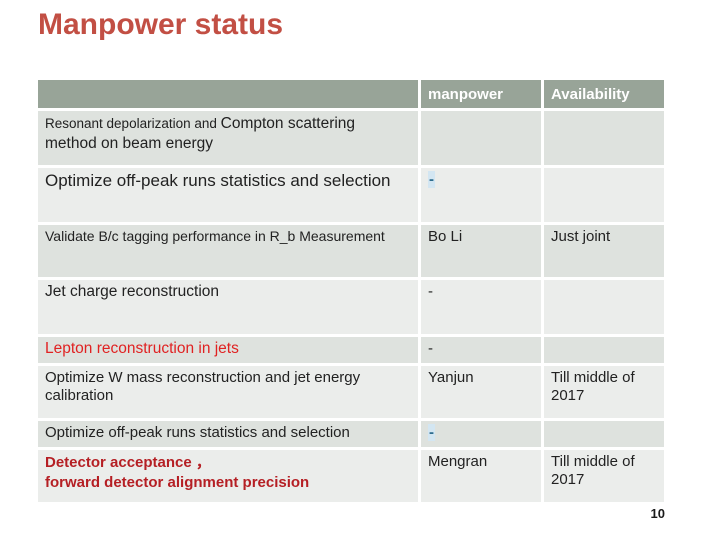 The height and width of the screenshot is (540, 720). I want to click on manpower-cell: Mengran, so click(481, 476).